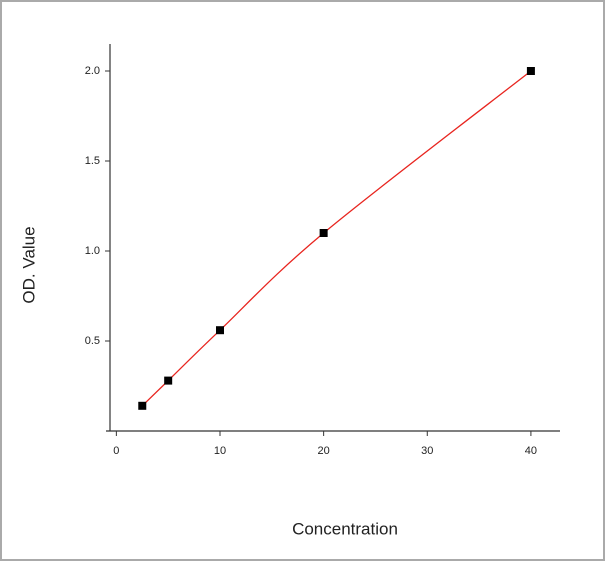 This screenshot has height=561, width=605. What do you see at coordinates (427, 451) in the screenshot?
I see `x-tick-label: 30` at bounding box center [427, 451].